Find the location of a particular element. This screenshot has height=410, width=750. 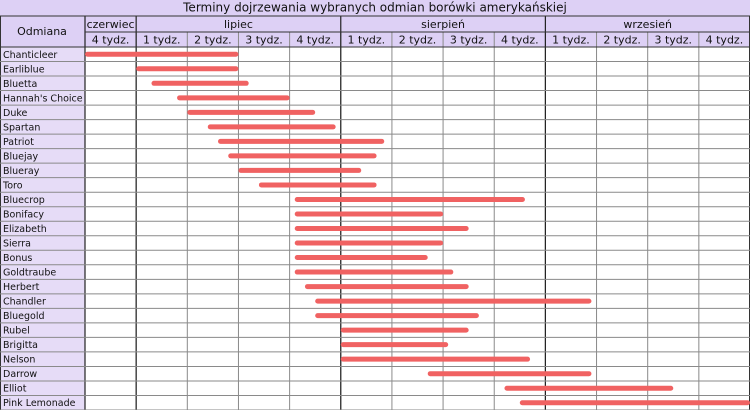

label-column-bg is located at coordinates (42, 228).